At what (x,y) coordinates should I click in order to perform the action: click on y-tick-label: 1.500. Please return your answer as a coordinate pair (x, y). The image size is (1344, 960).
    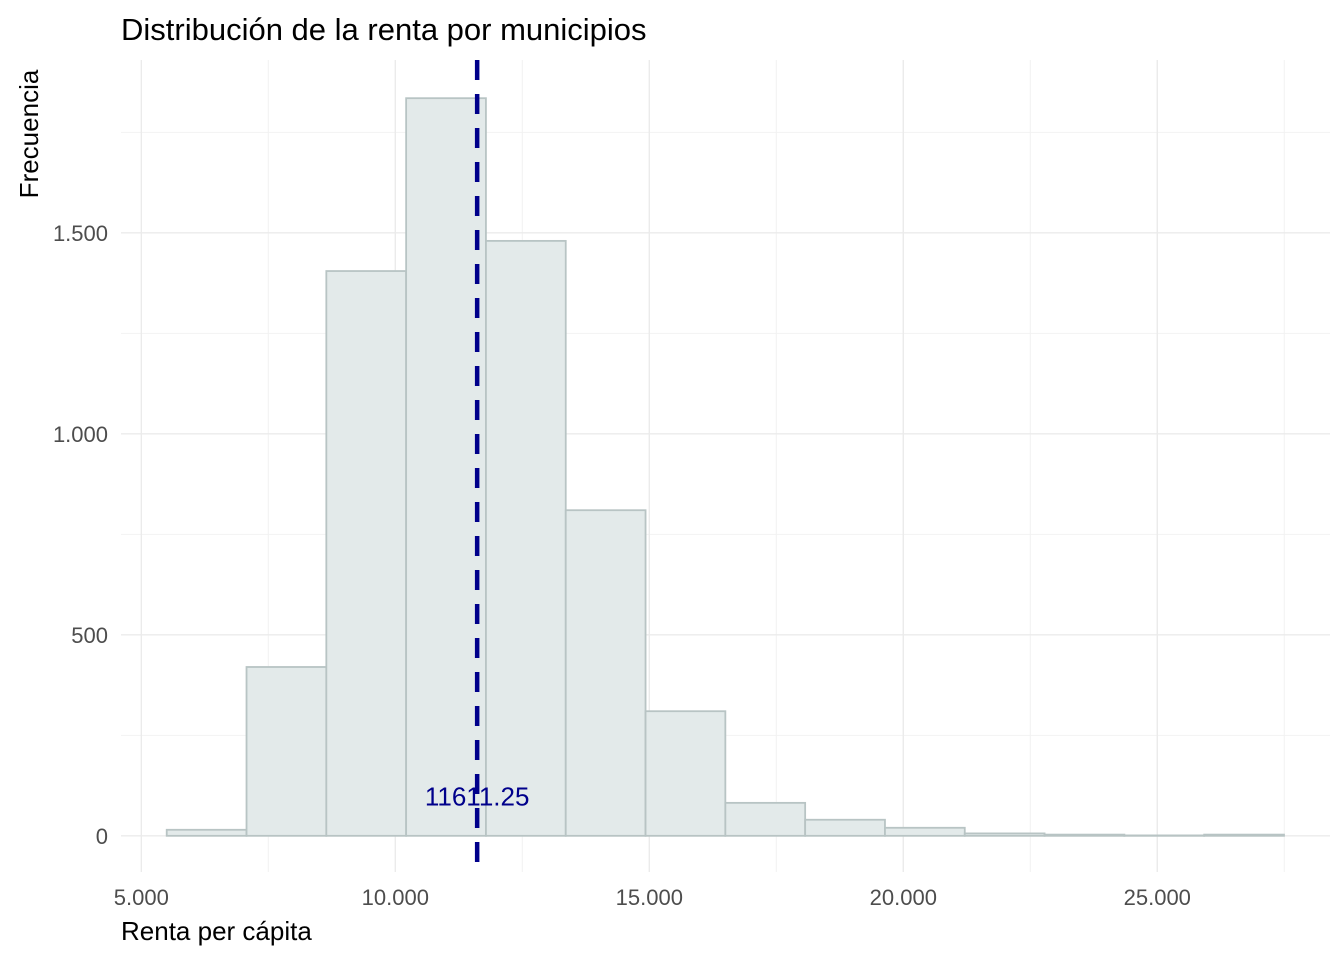
    Looking at the image, I should click on (80, 233).